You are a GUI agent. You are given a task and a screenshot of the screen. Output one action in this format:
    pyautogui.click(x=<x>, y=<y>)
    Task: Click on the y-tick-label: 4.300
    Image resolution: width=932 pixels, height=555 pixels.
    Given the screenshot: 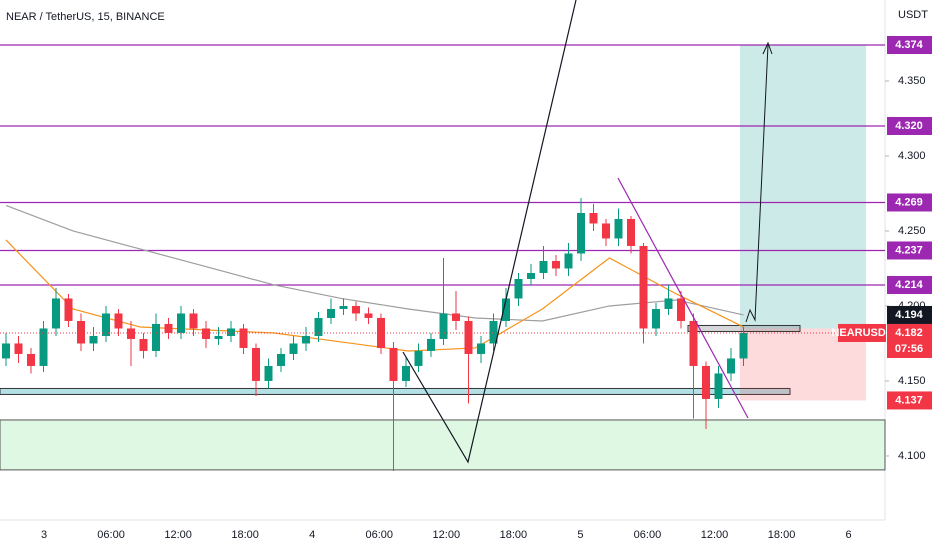 What is the action you would take?
    pyautogui.click(x=912, y=156)
    